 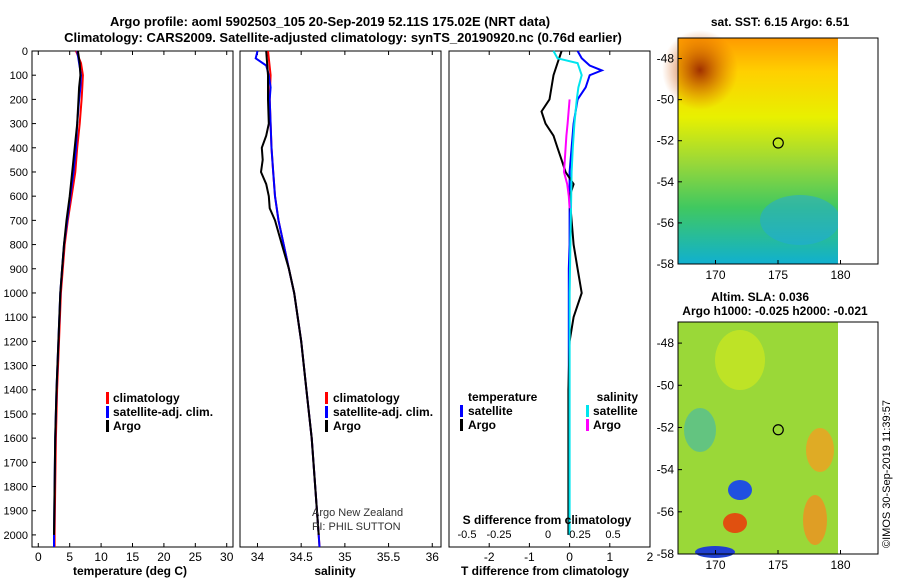 What do you see at coordinates (19, 221) in the screenshot?
I see `depth-tick-label: 700` at bounding box center [19, 221].